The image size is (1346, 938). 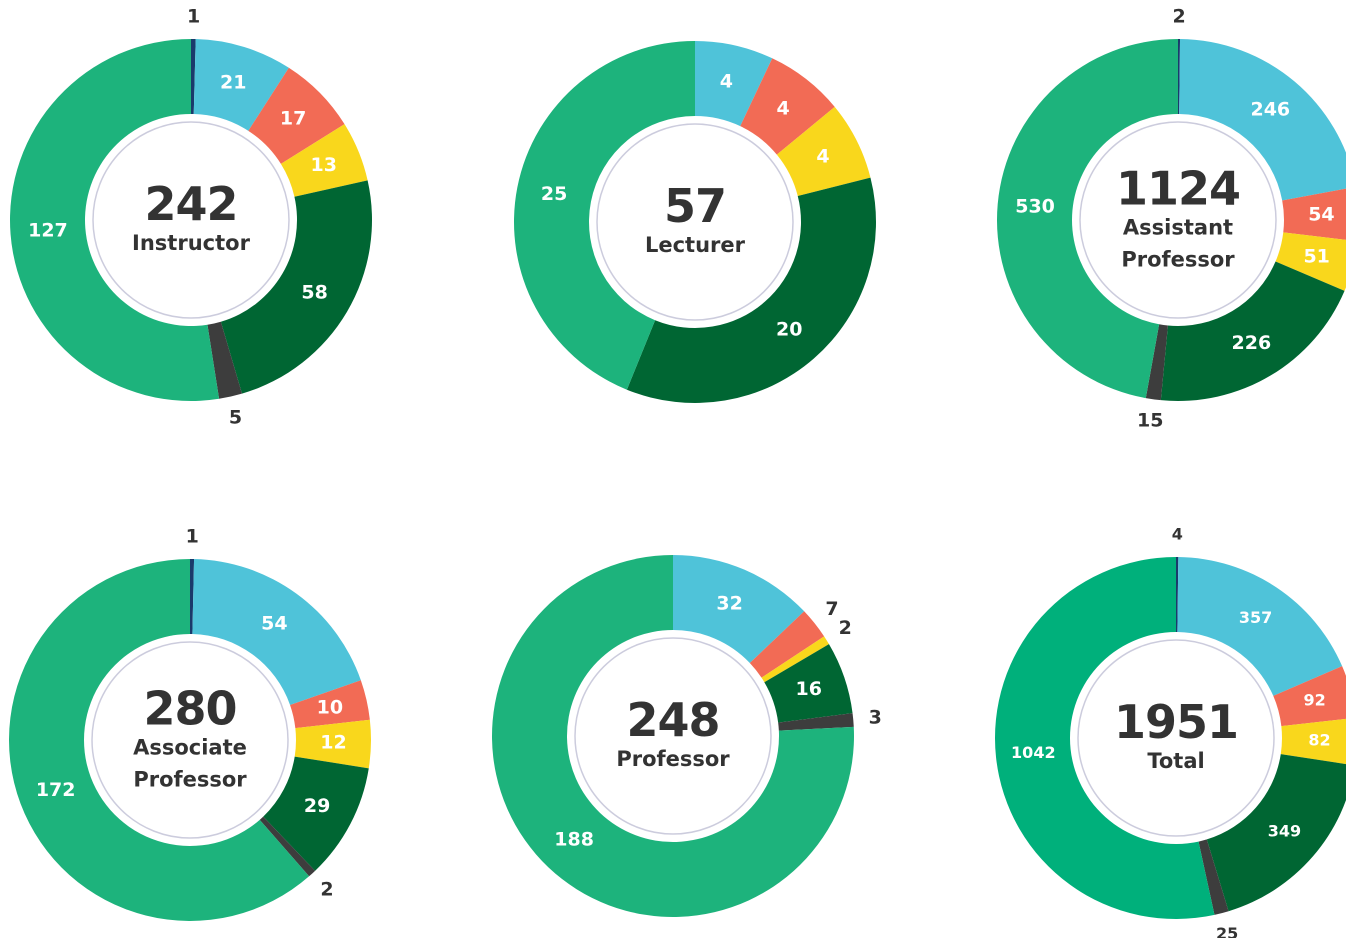 I want to click on total-value: 1124, so click(x=1178, y=188).